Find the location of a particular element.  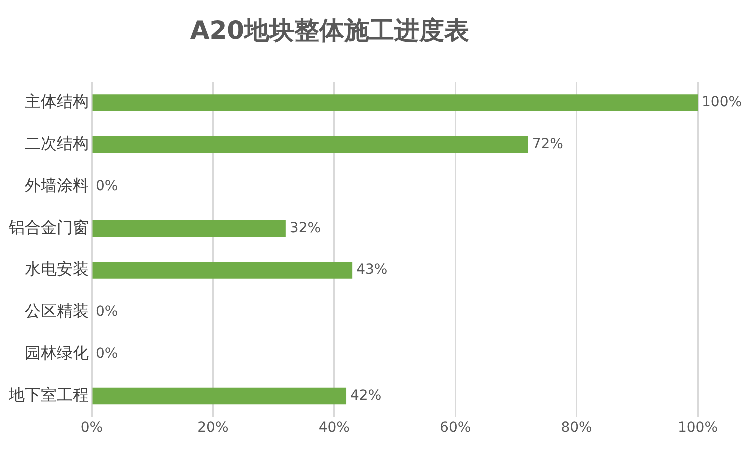

x-tick-label: 80% is located at coordinates (576, 428).